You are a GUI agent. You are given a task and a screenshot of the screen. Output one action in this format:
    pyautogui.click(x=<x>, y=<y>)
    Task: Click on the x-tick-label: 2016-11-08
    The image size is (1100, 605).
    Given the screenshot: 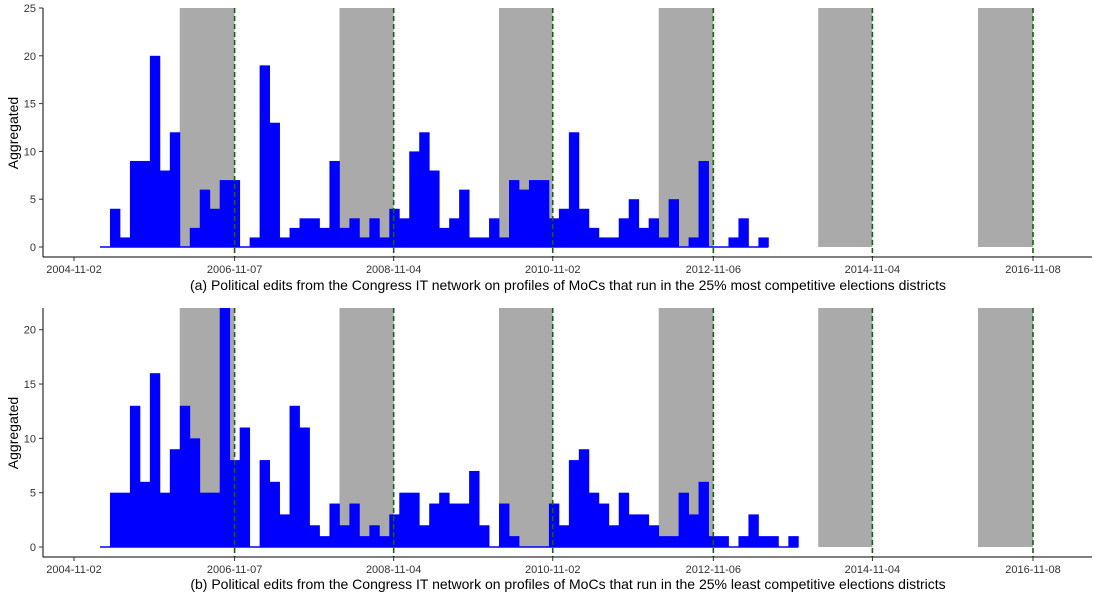 What is the action you would take?
    pyautogui.click(x=1032, y=270)
    